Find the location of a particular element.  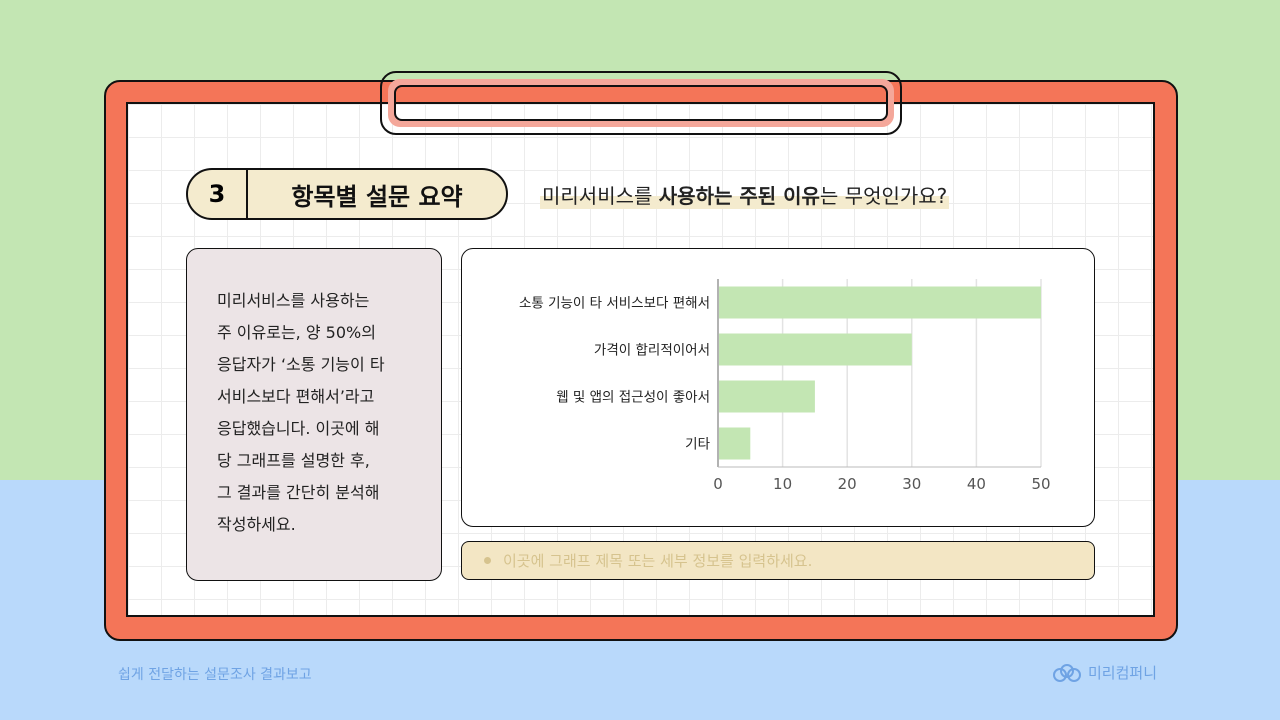

x-tick-label: 10 is located at coordinates (782, 484).